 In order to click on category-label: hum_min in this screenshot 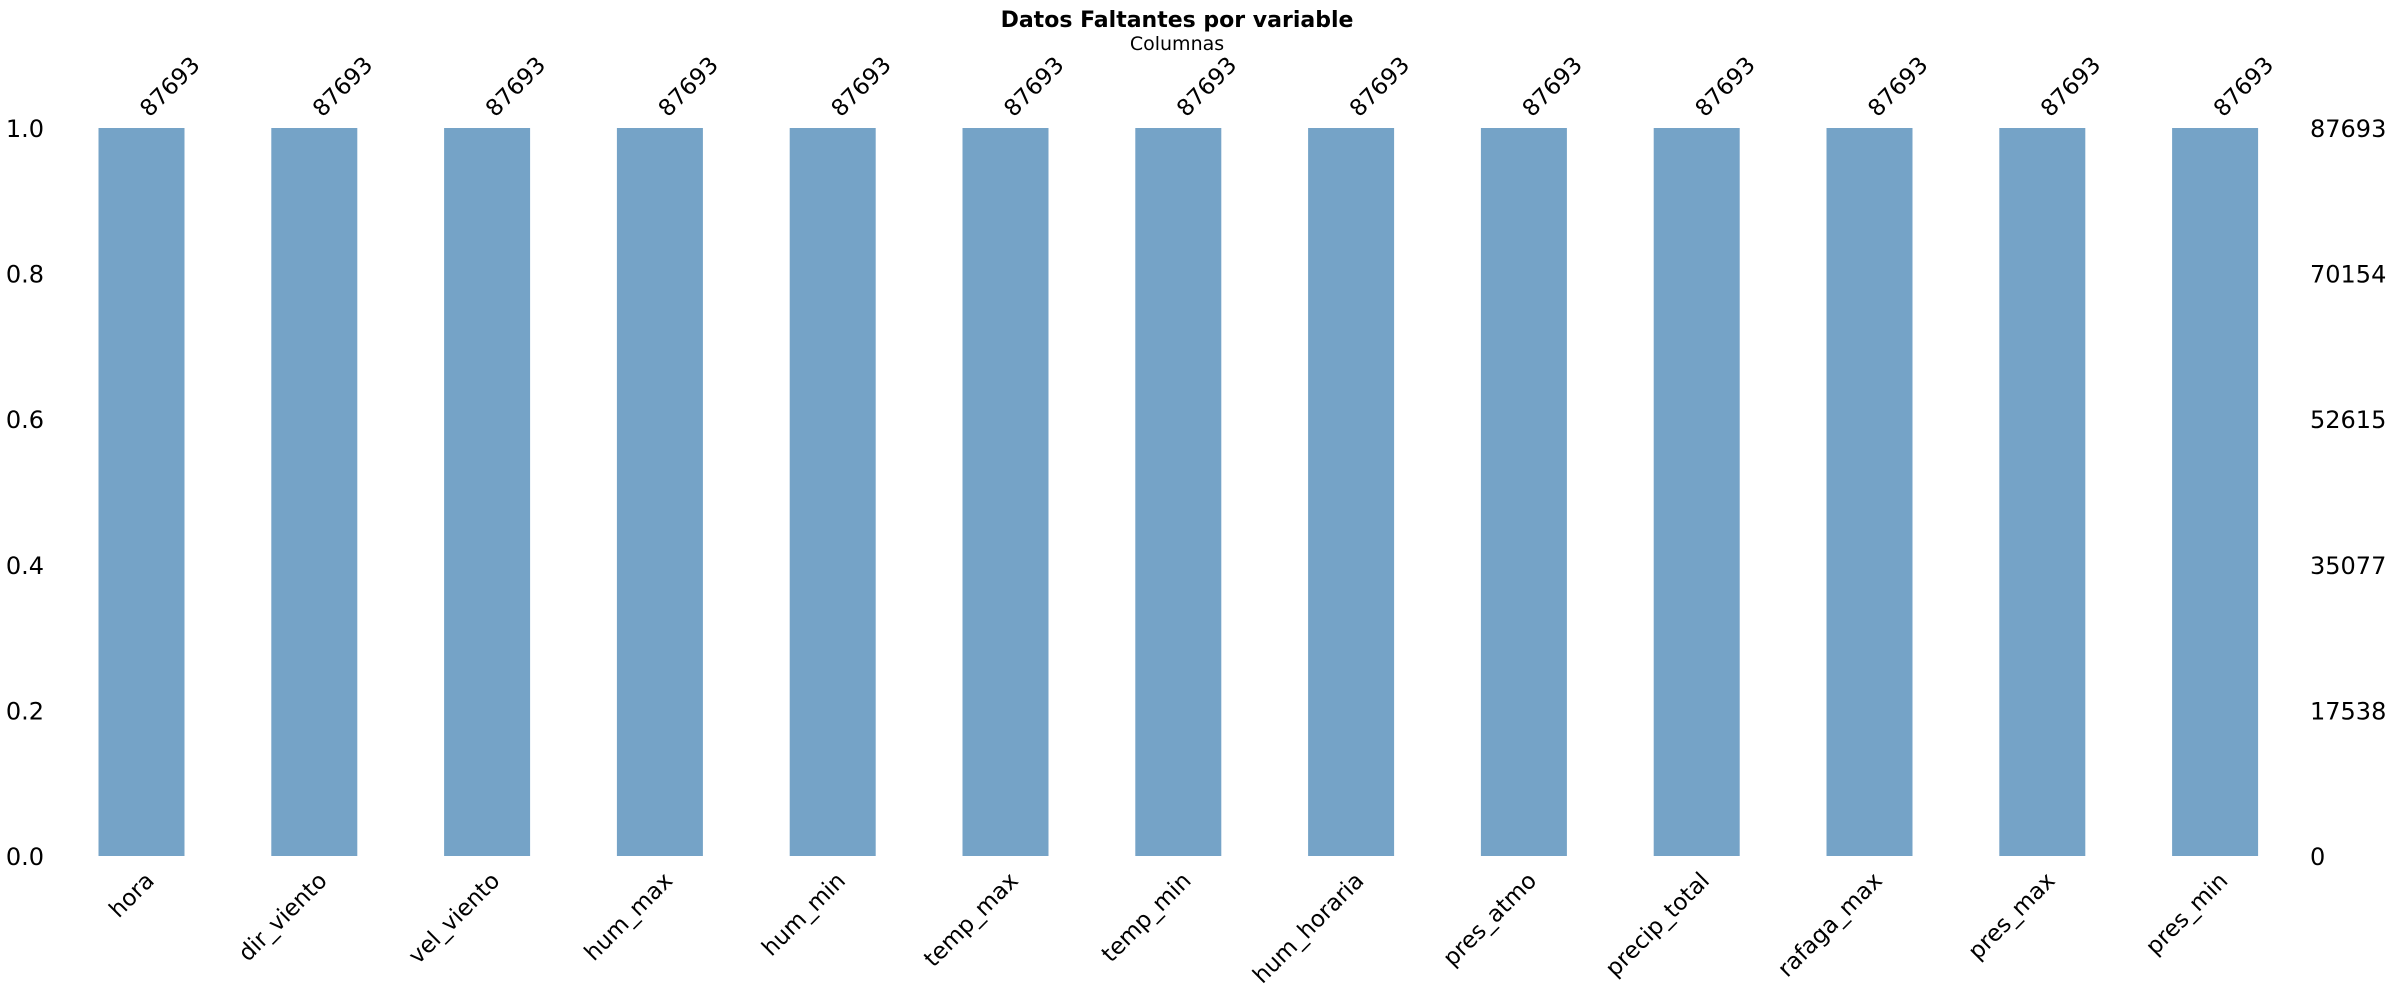, I will do `click(804, 915)`.